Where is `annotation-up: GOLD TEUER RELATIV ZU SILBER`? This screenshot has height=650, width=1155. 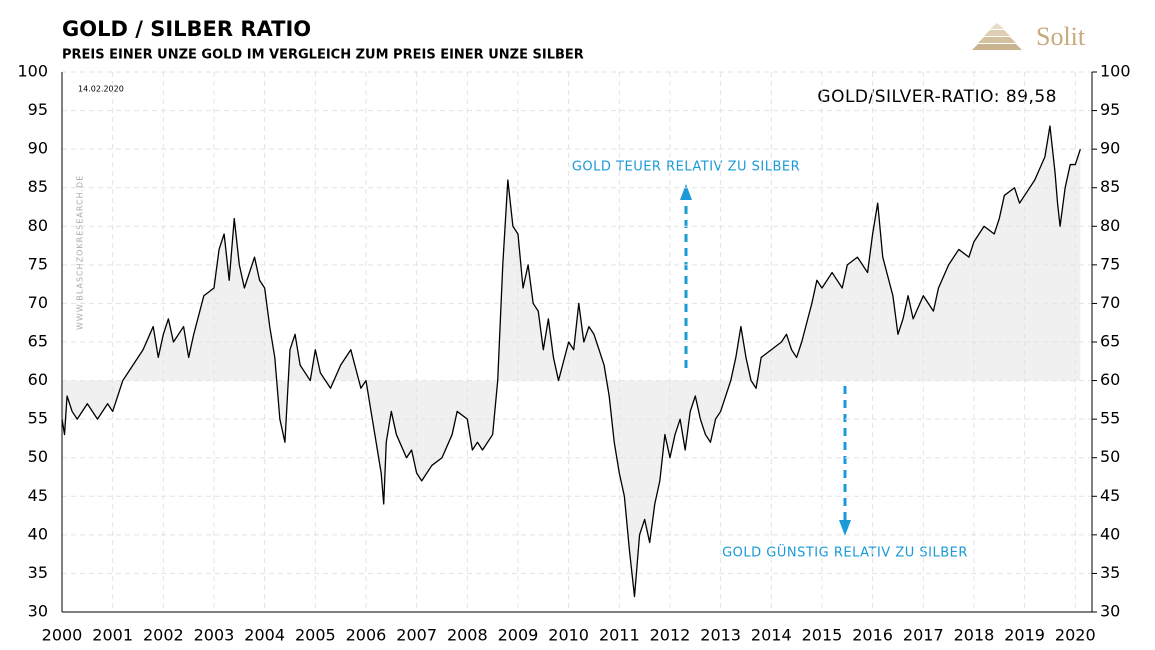 annotation-up: GOLD TEUER RELATIV ZU SILBER is located at coordinates (686, 167).